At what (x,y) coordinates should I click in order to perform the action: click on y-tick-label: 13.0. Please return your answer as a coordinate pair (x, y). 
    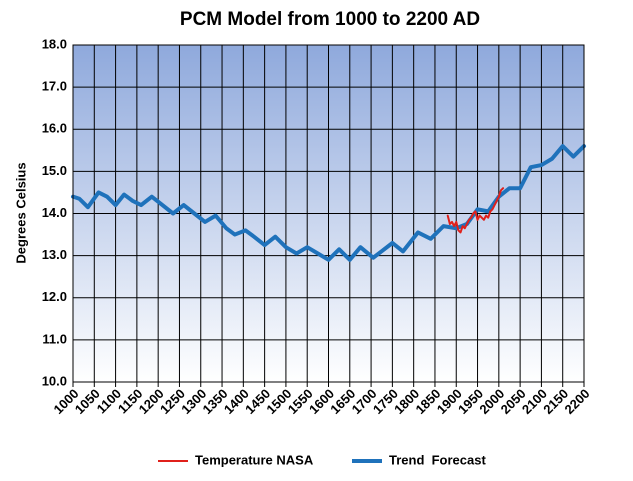
    Looking at the image, I should click on (54, 254).